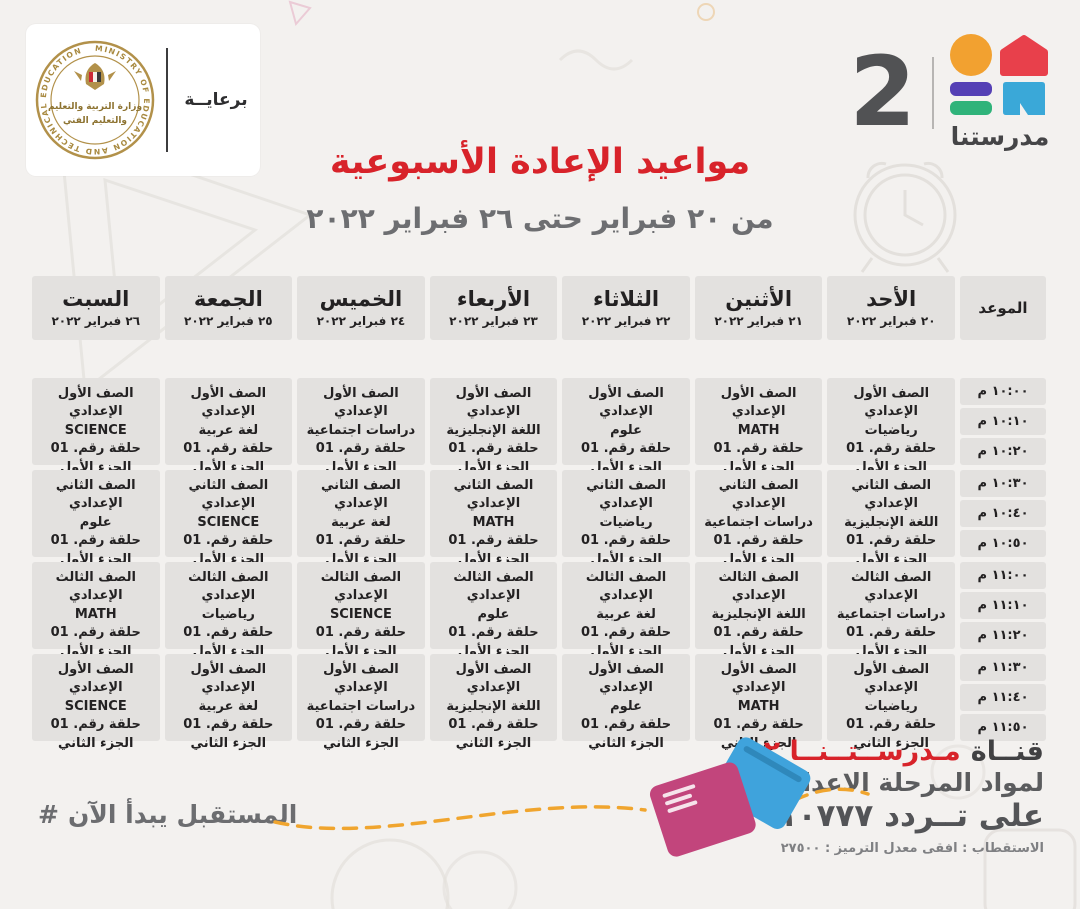 The width and height of the screenshot is (1080, 909). Describe the element at coordinates (216, 100) in the screenshot. I see `sponsor-label: برعايــة` at that location.